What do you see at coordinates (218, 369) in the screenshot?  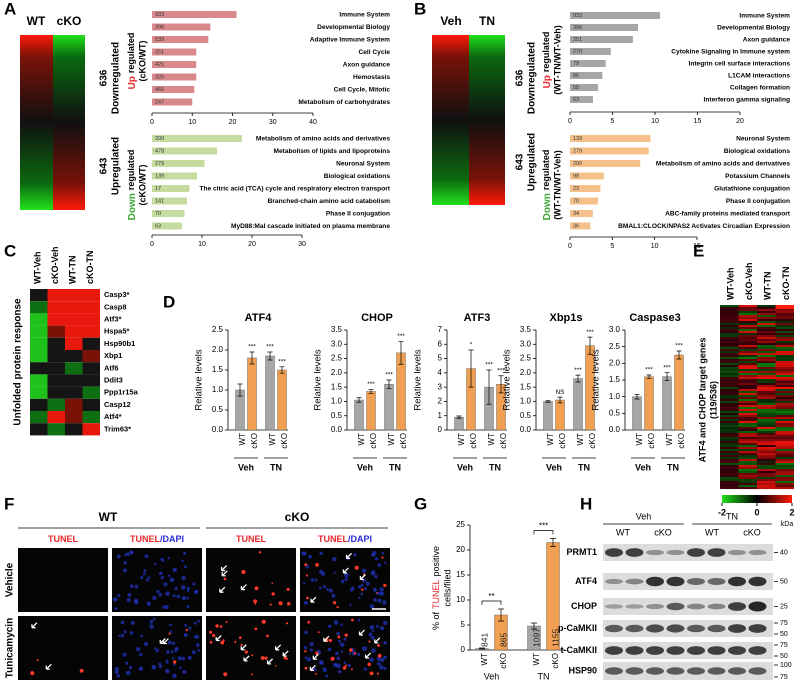 I see `y-tick-label: 1.5` at bounding box center [218, 369].